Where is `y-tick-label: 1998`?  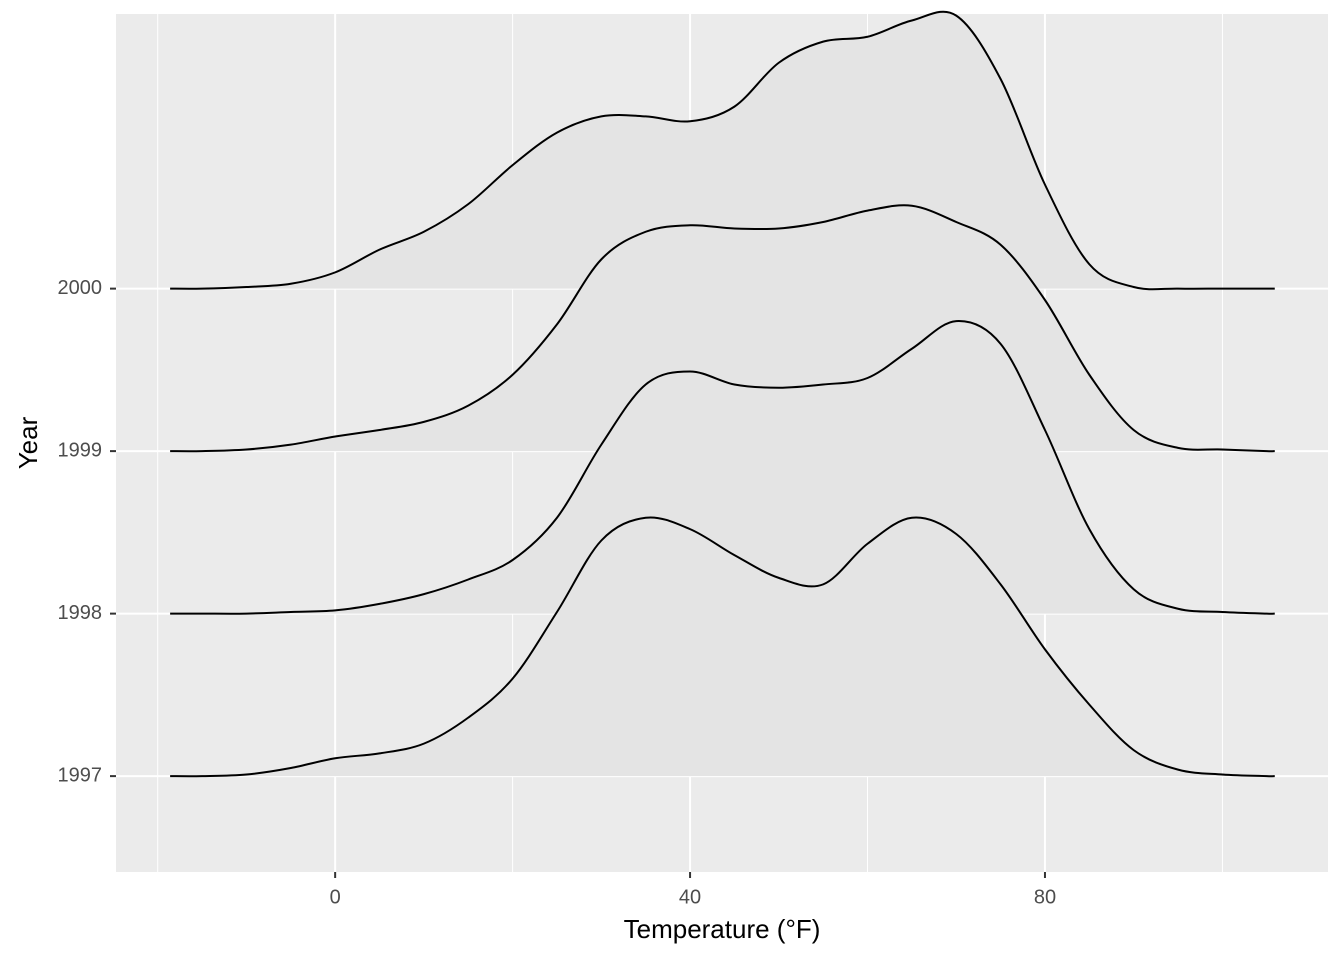 y-tick-label: 1998 is located at coordinates (80, 613).